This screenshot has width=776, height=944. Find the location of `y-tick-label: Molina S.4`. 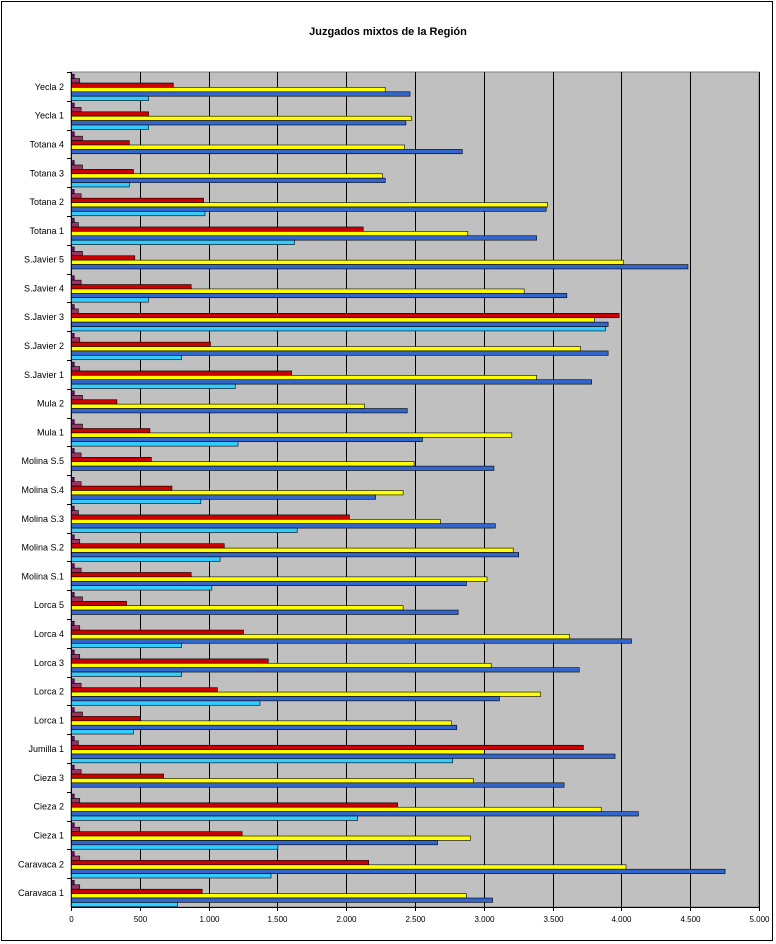

y-tick-label: Molina S.4 is located at coordinates (42, 490).